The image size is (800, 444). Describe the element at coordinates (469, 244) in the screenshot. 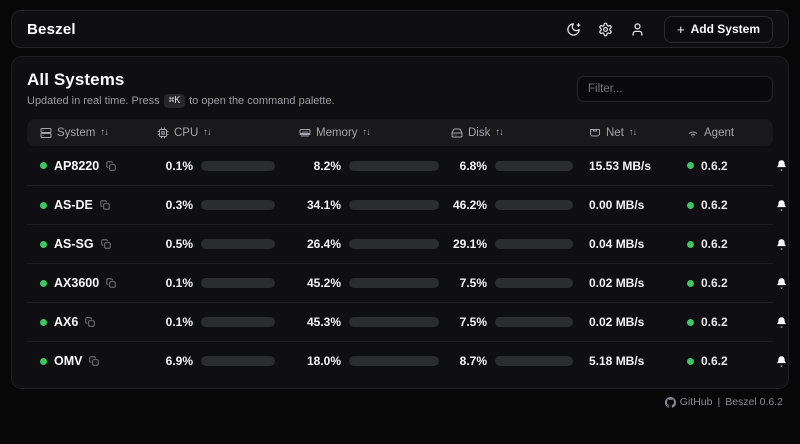

I see `disk-value: 29.1%` at that location.